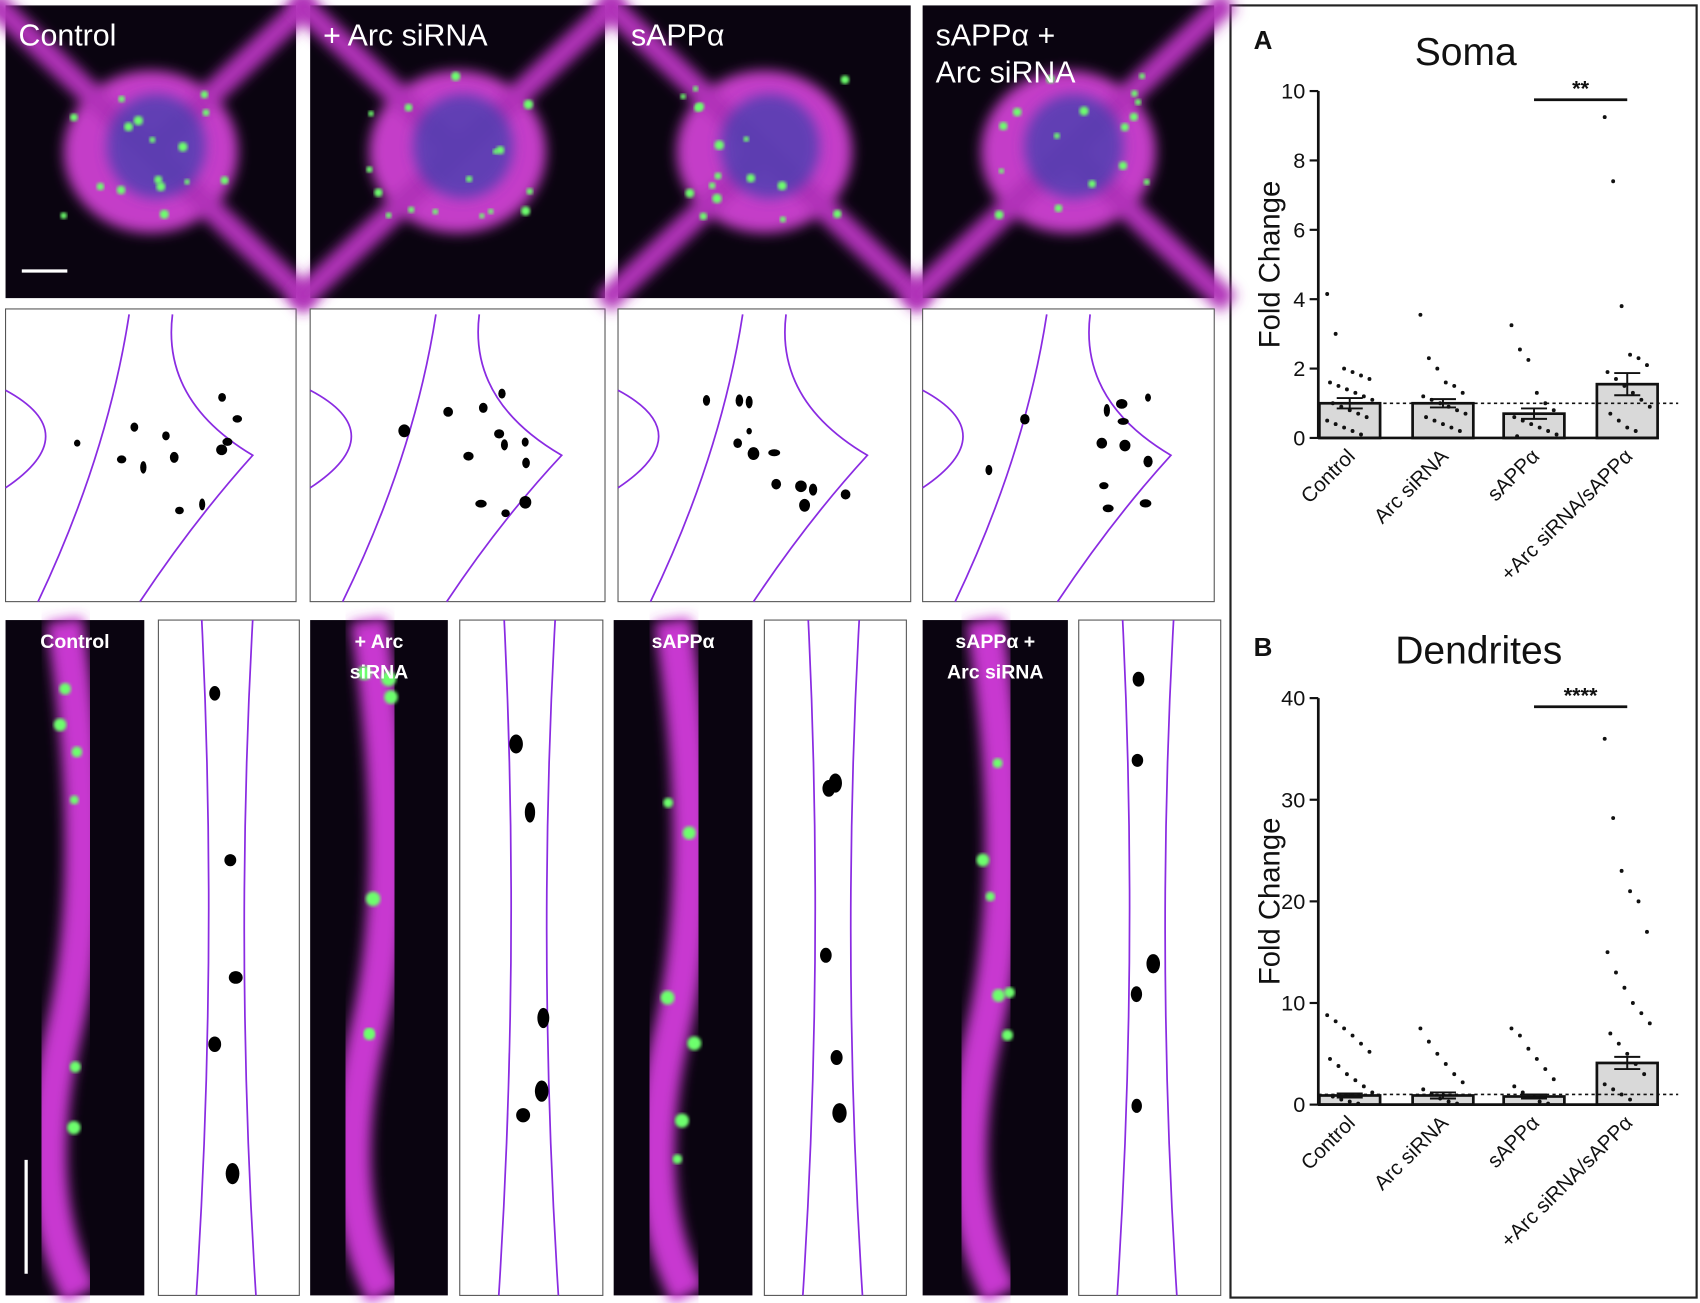  Describe the element at coordinates (835, 957) in the screenshot. I see `tracing-bg` at that location.